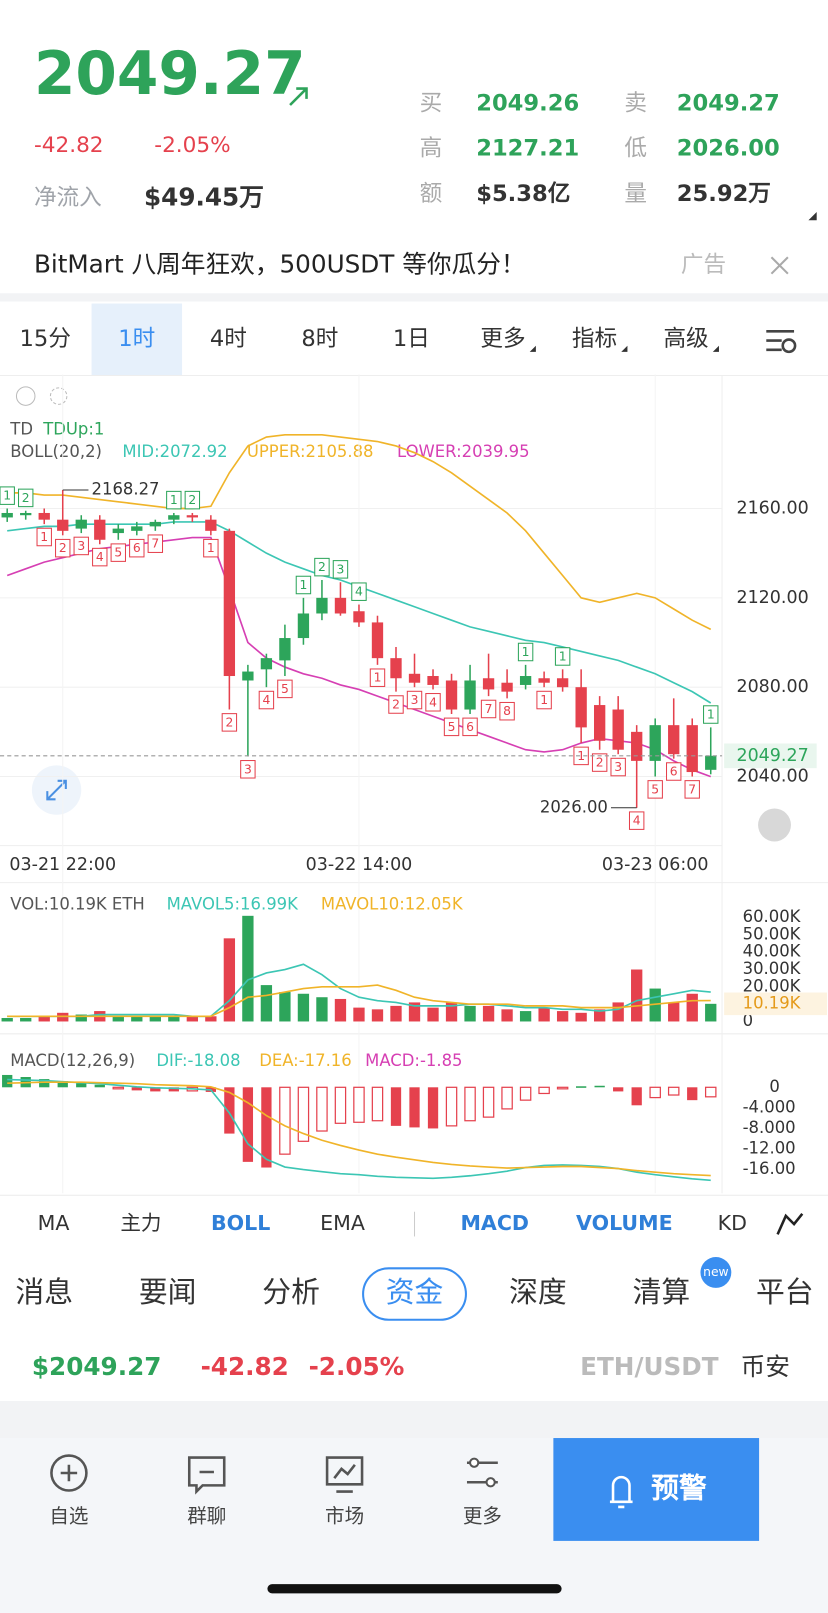 The width and height of the screenshot is (828, 1613). Describe the element at coordinates (357, 1366) in the screenshot. I see `ticker-change-pct: -2.05%` at that location.